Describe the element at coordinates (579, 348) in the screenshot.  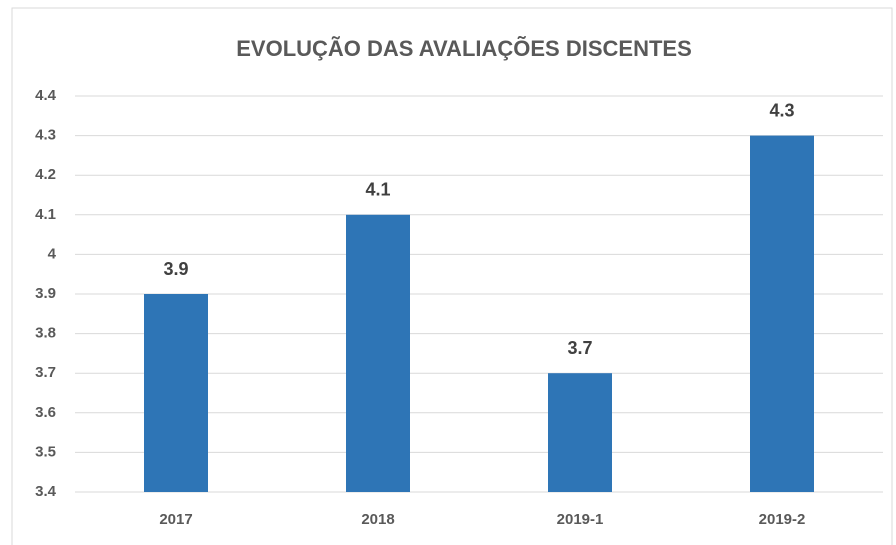
I see `data-label: 3.7` at that location.